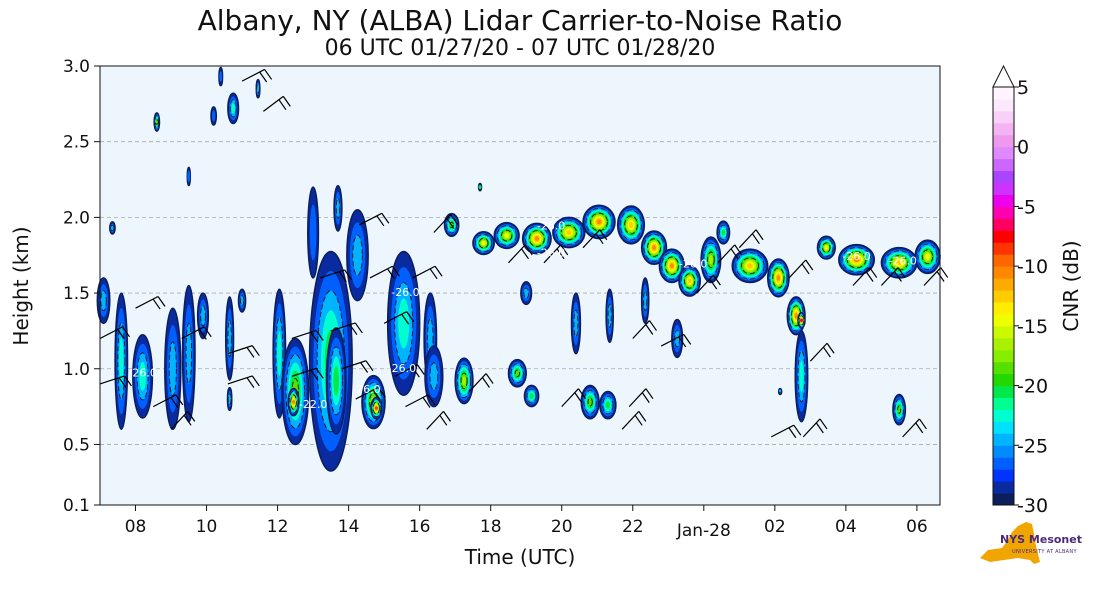 This screenshot has width=1093, height=600. I want to click on logo-subtext: UNIVERSITY AT ALBANY, so click(1044, 552).